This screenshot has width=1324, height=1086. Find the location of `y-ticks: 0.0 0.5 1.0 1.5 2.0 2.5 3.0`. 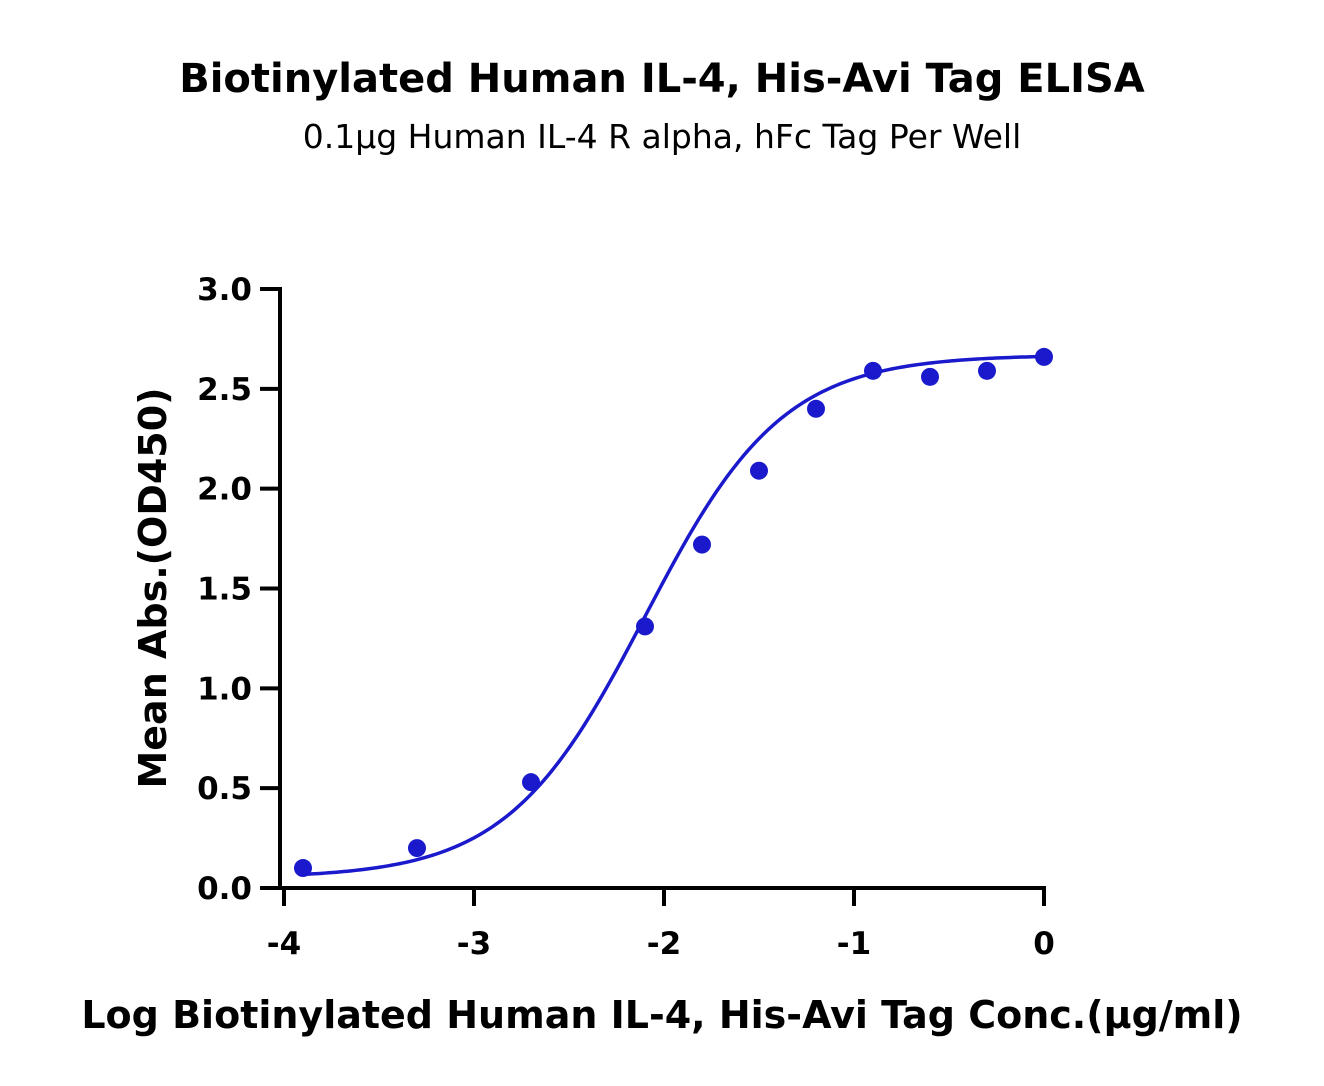

y-ticks: 0.0 0.5 1.0 1.5 2.0 2.5 3.0 is located at coordinates (238, 589).